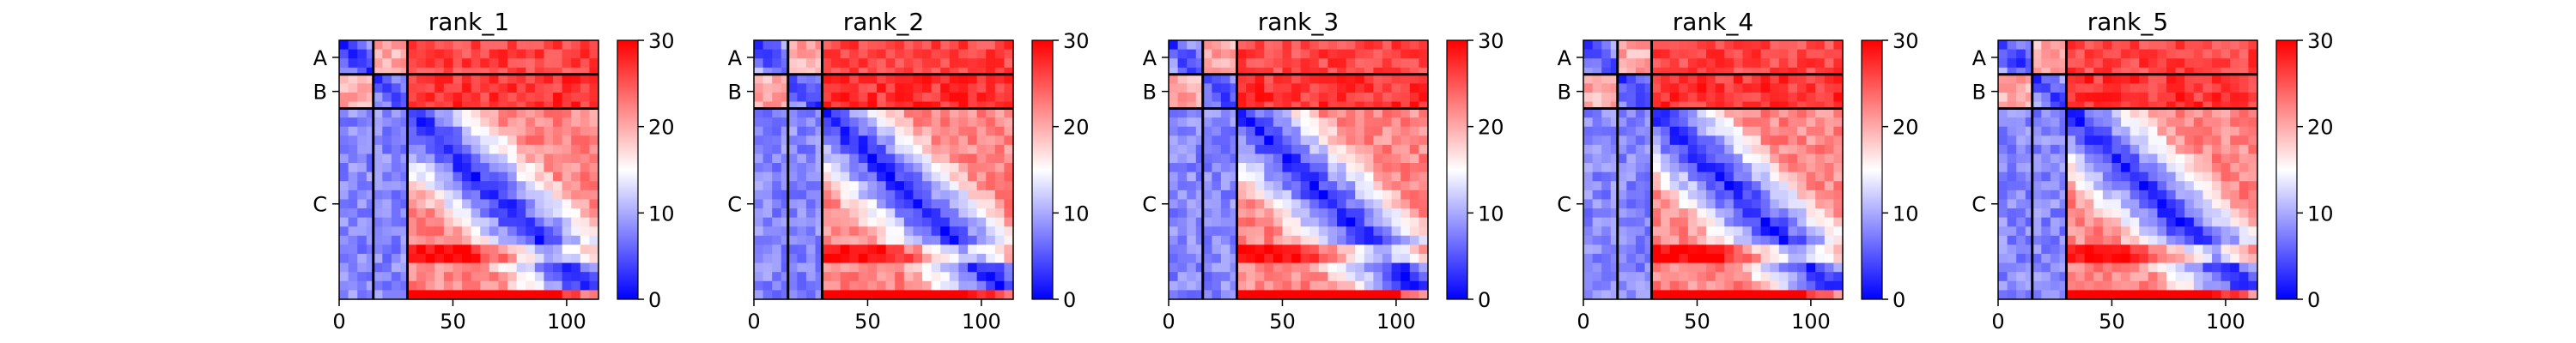 This screenshot has width=2576, height=343. I want to click on panel-title: rank_5, so click(2127, 22).